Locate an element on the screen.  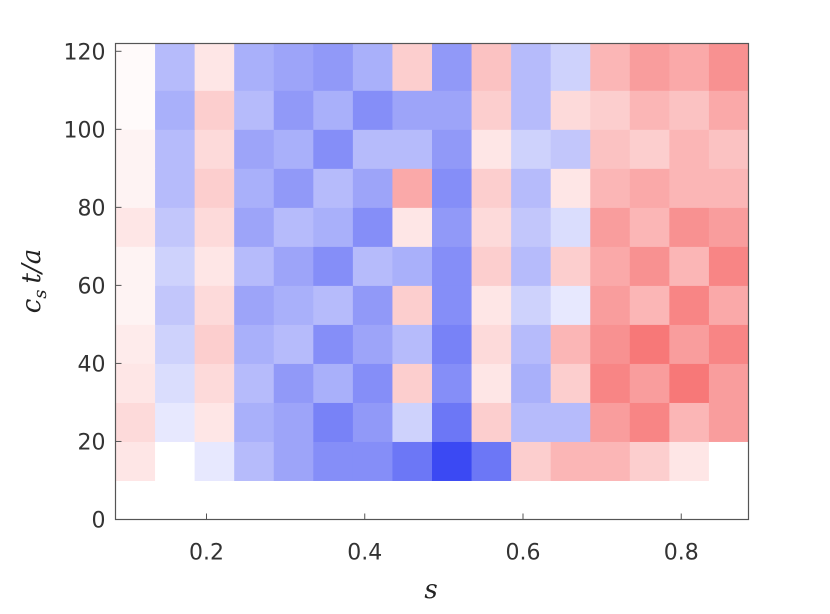
y-tick-label: 40 is located at coordinates (92, 364).